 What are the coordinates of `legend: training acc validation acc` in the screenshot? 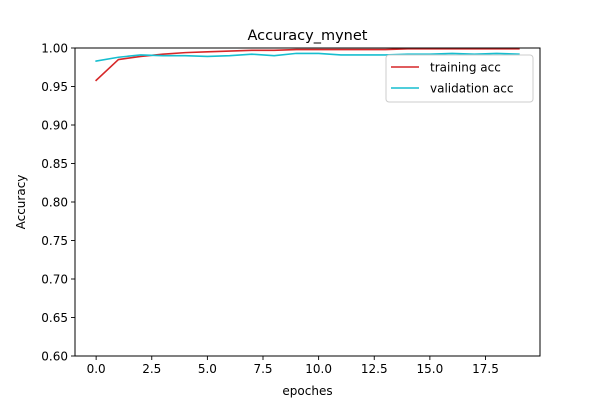 It's located at (459, 78).